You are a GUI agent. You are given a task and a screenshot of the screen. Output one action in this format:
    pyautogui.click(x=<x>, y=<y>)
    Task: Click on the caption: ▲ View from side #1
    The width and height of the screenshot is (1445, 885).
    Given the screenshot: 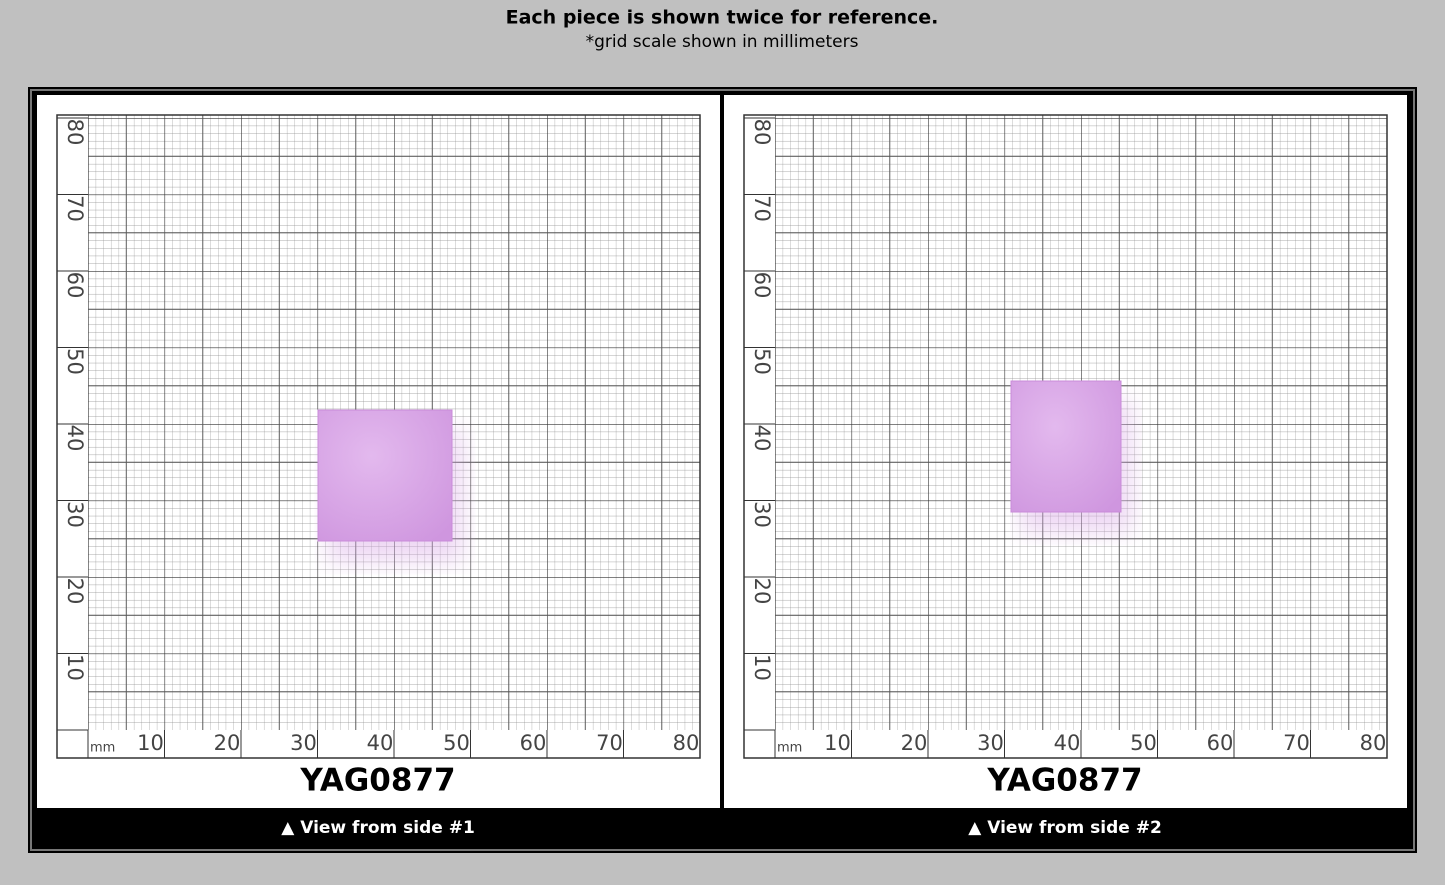 What is the action you would take?
    pyautogui.click(x=378, y=828)
    